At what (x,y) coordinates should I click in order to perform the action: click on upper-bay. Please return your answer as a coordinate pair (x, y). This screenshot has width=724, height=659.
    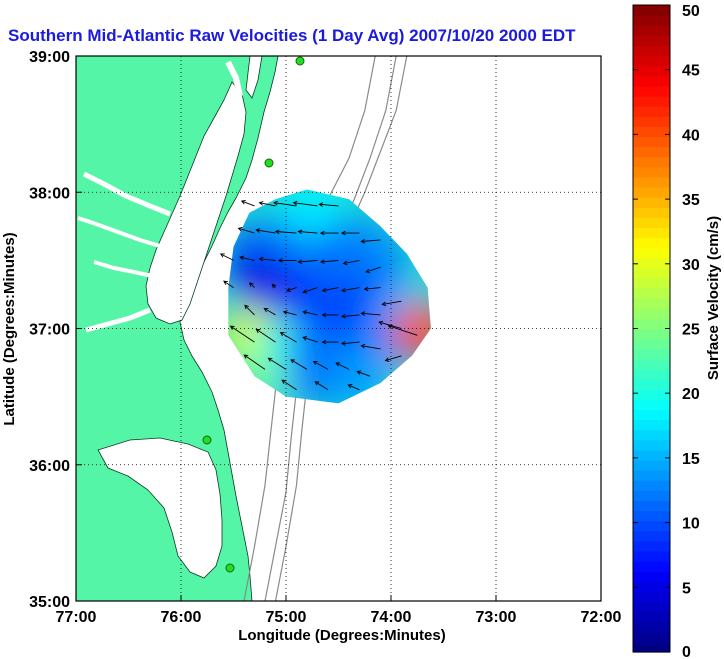
    Looking at the image, I should click on (234, 78).